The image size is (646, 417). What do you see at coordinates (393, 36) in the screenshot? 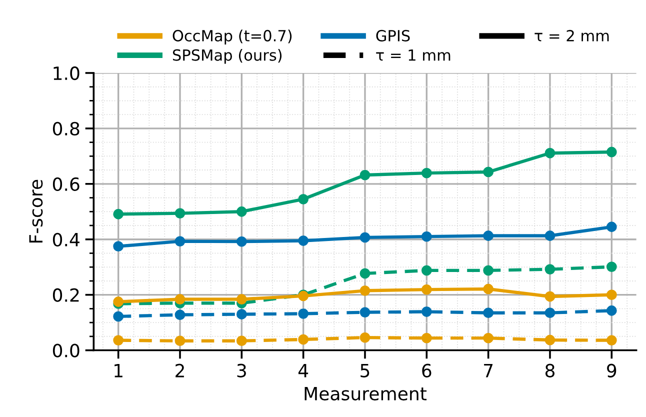
I see `legend-label: GPIS` at bounding box center [393, 36].